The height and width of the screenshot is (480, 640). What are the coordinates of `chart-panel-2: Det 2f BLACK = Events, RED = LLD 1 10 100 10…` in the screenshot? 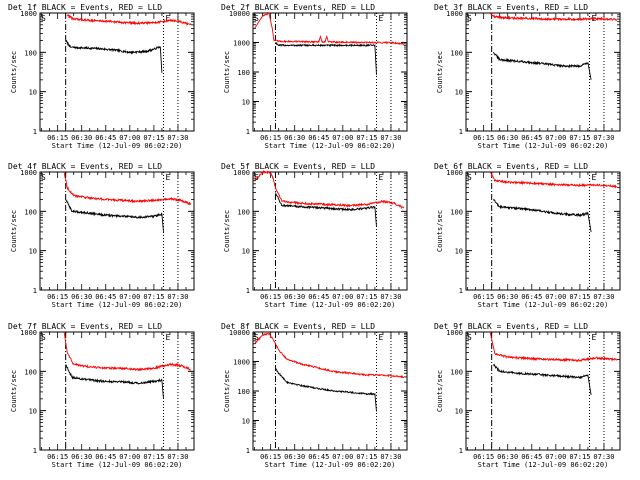 It's located at (314, 76).